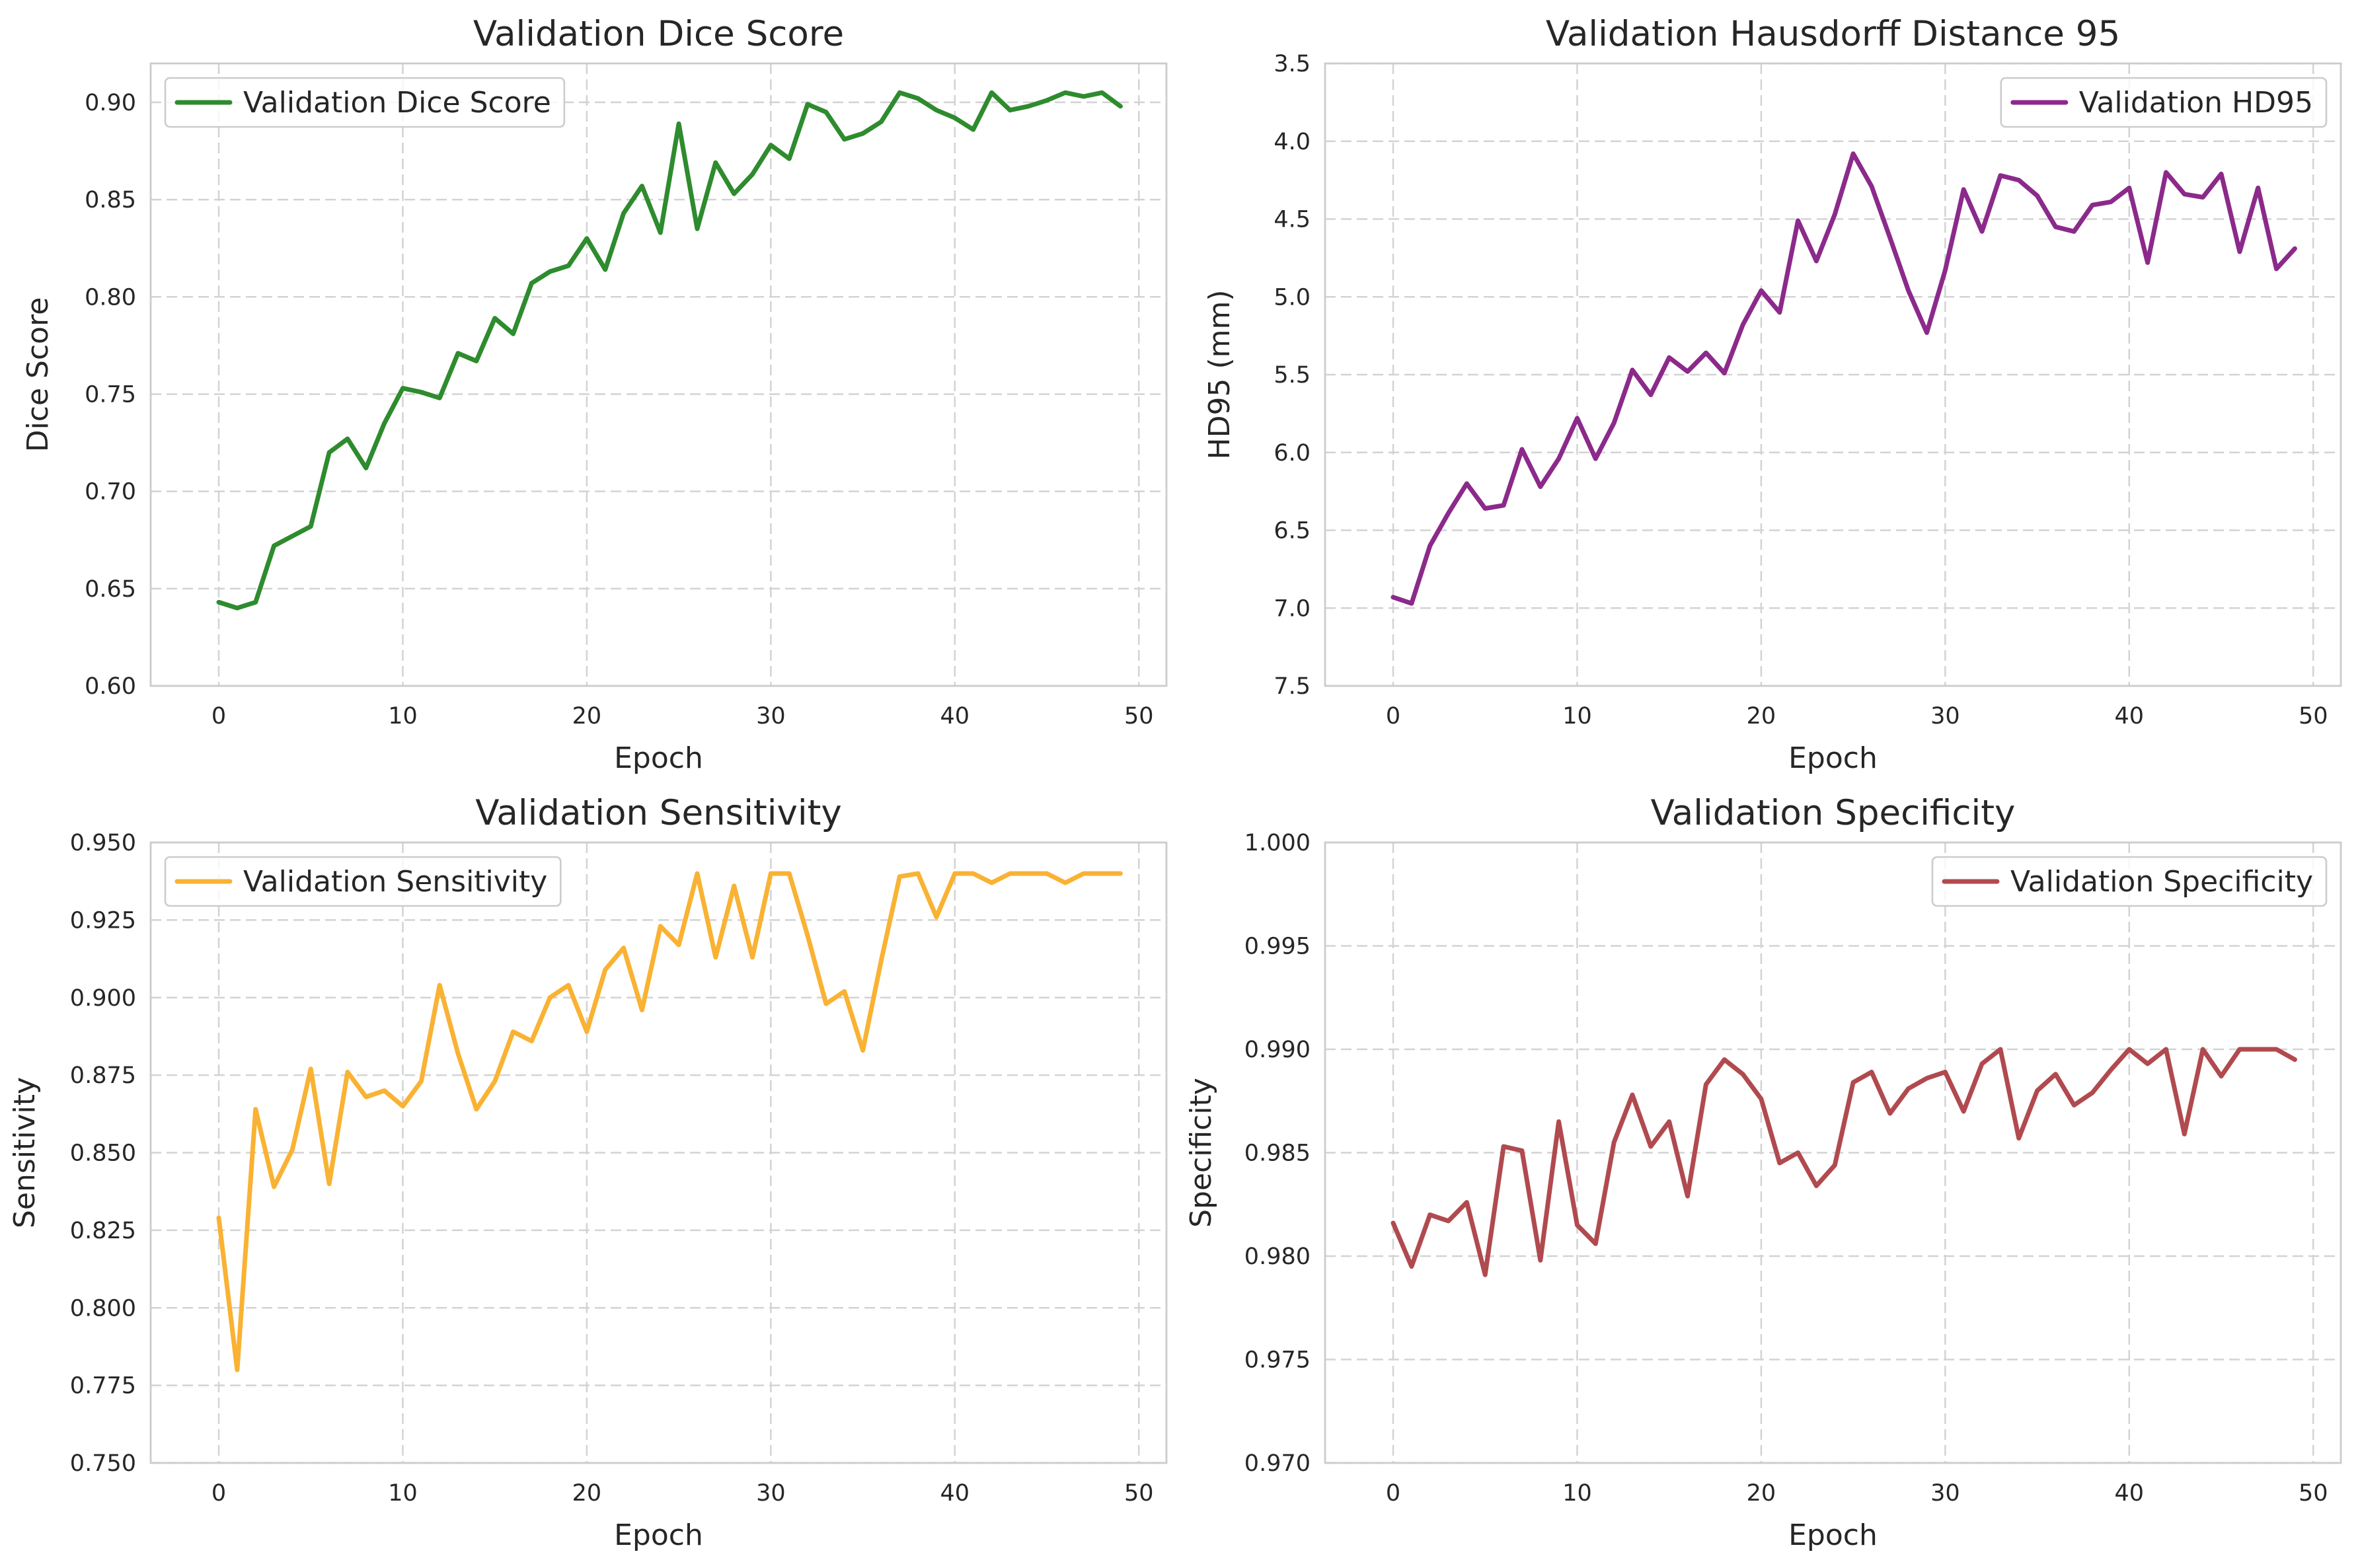 The height and width of the screenshot is (1568, 2360). Describe the element at coordinates (1277, 1463) in the screenshot. I see `y-tick-label: 0.970` at that location.